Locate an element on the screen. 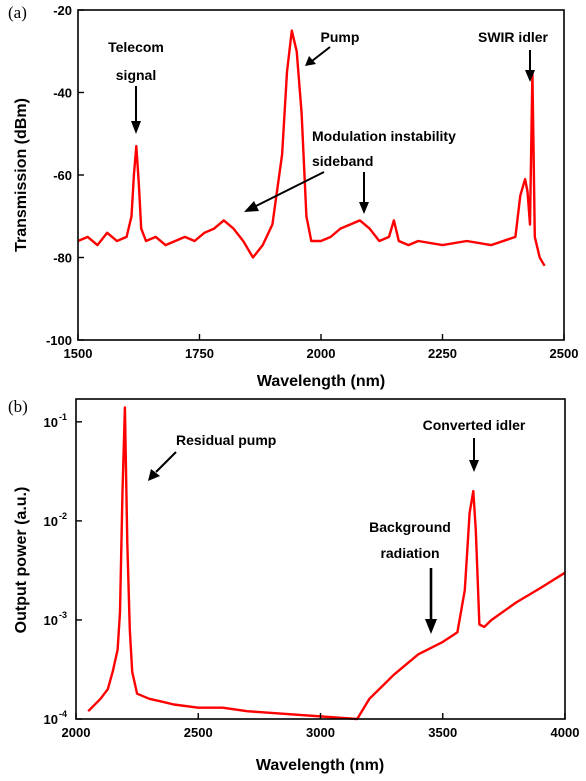  arrow-mi-sideband-left is located at coordinates (284, 191).